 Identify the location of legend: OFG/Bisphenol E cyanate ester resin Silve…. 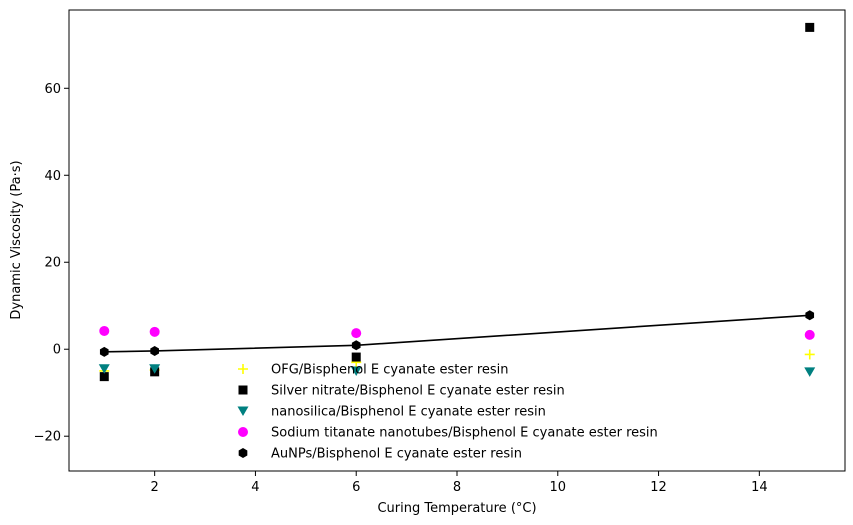
(447, 412).